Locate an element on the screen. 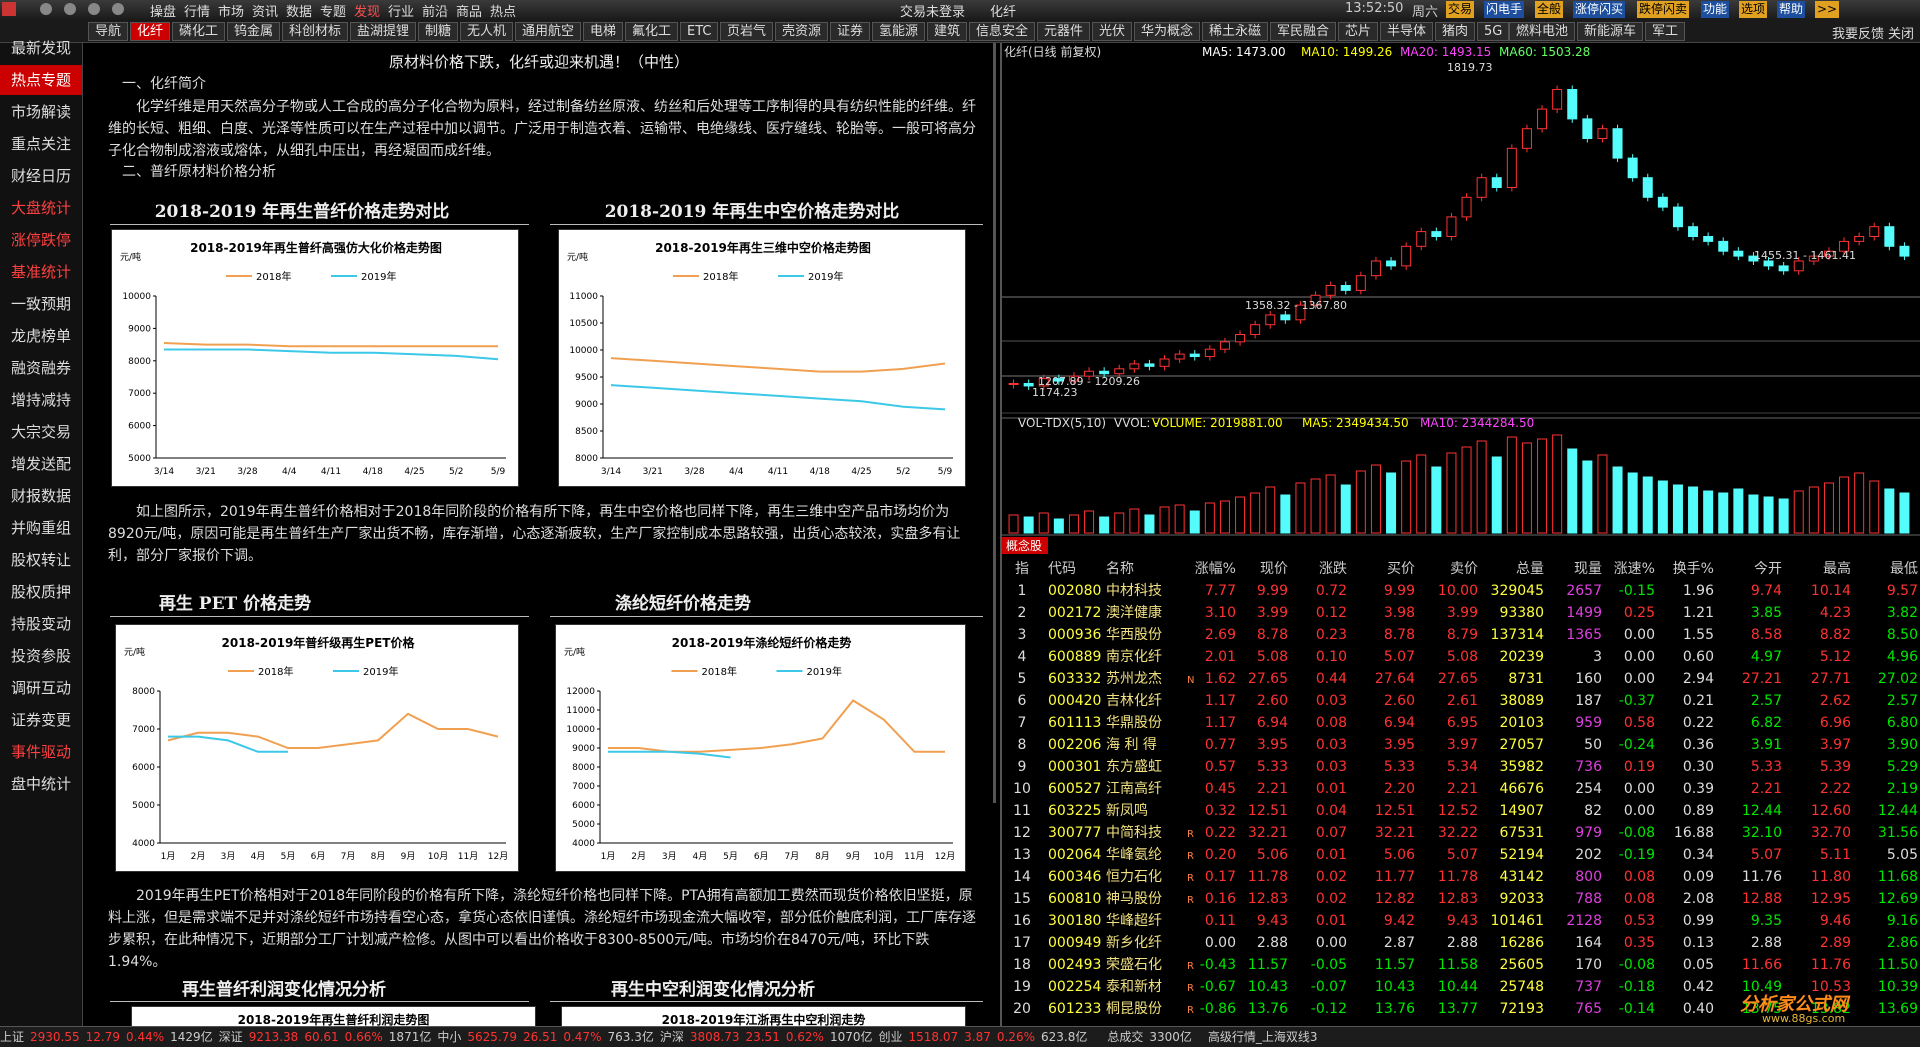  tab: 猪肉 is located at coordinates (1455, 31).